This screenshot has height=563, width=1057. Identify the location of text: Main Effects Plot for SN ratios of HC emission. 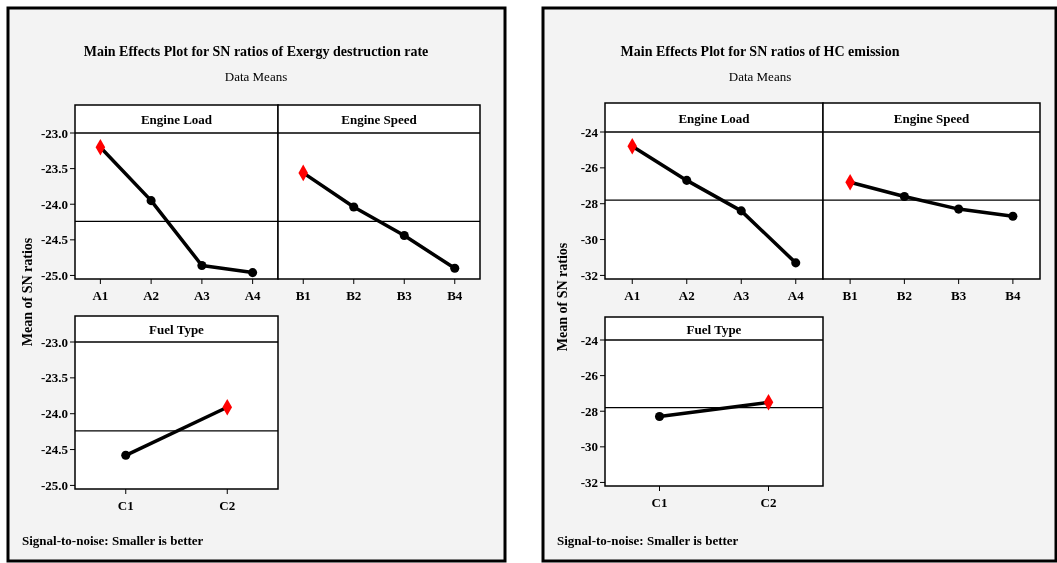
(760, 51).